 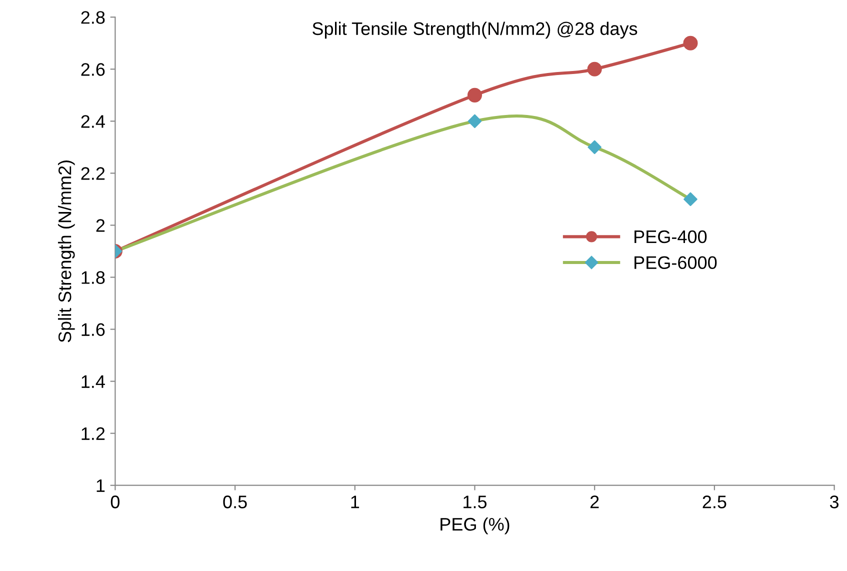 I want to click on y-tick-label: 2, so click(x=100, y=225).